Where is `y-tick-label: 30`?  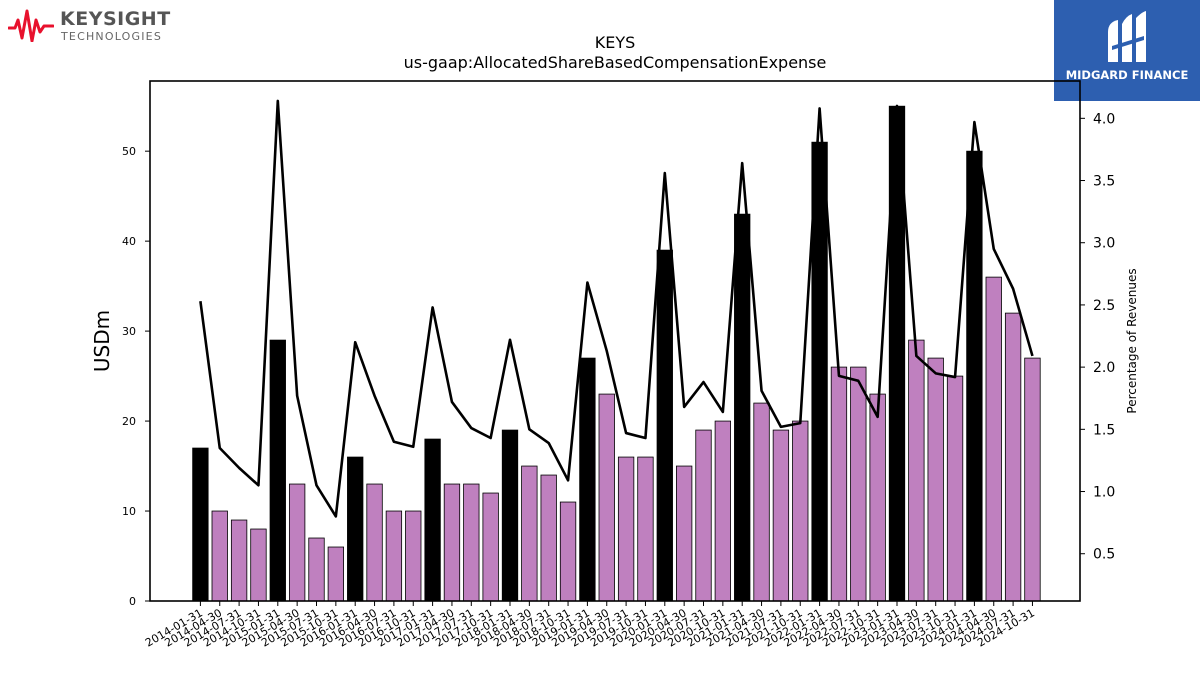
y-tick-label: 30 is located at coordinates (129, 331).